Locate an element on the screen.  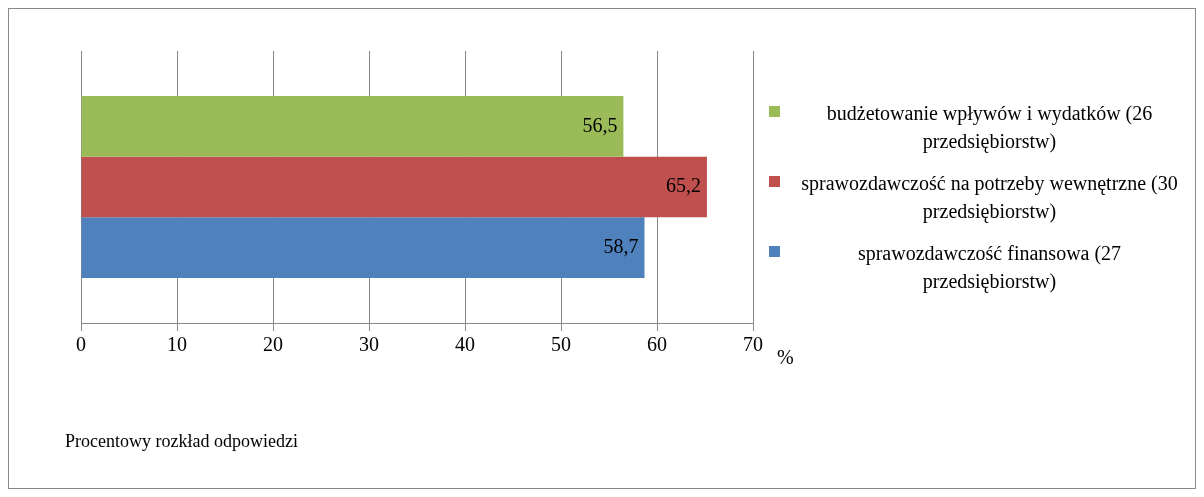
x-axis-title: % is located at coordinates (785, 357).